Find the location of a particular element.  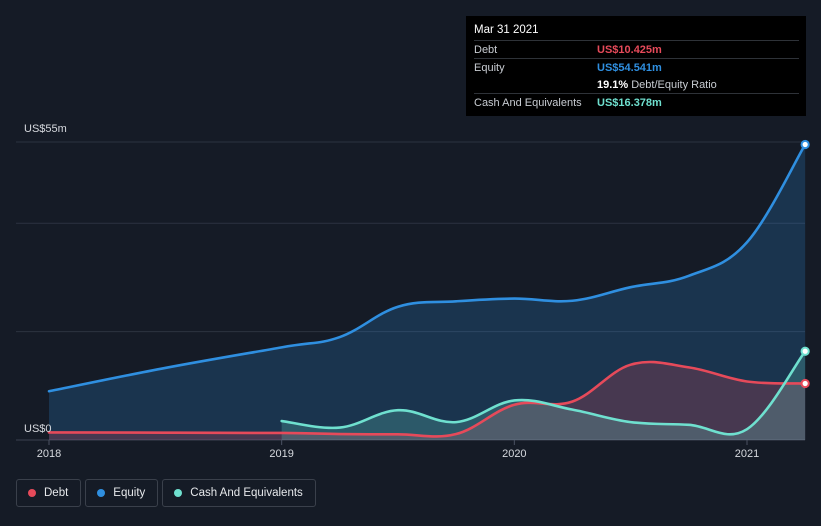

tooltip-equity-row: Equity US$54.541m is located at coordinates (636, 67).